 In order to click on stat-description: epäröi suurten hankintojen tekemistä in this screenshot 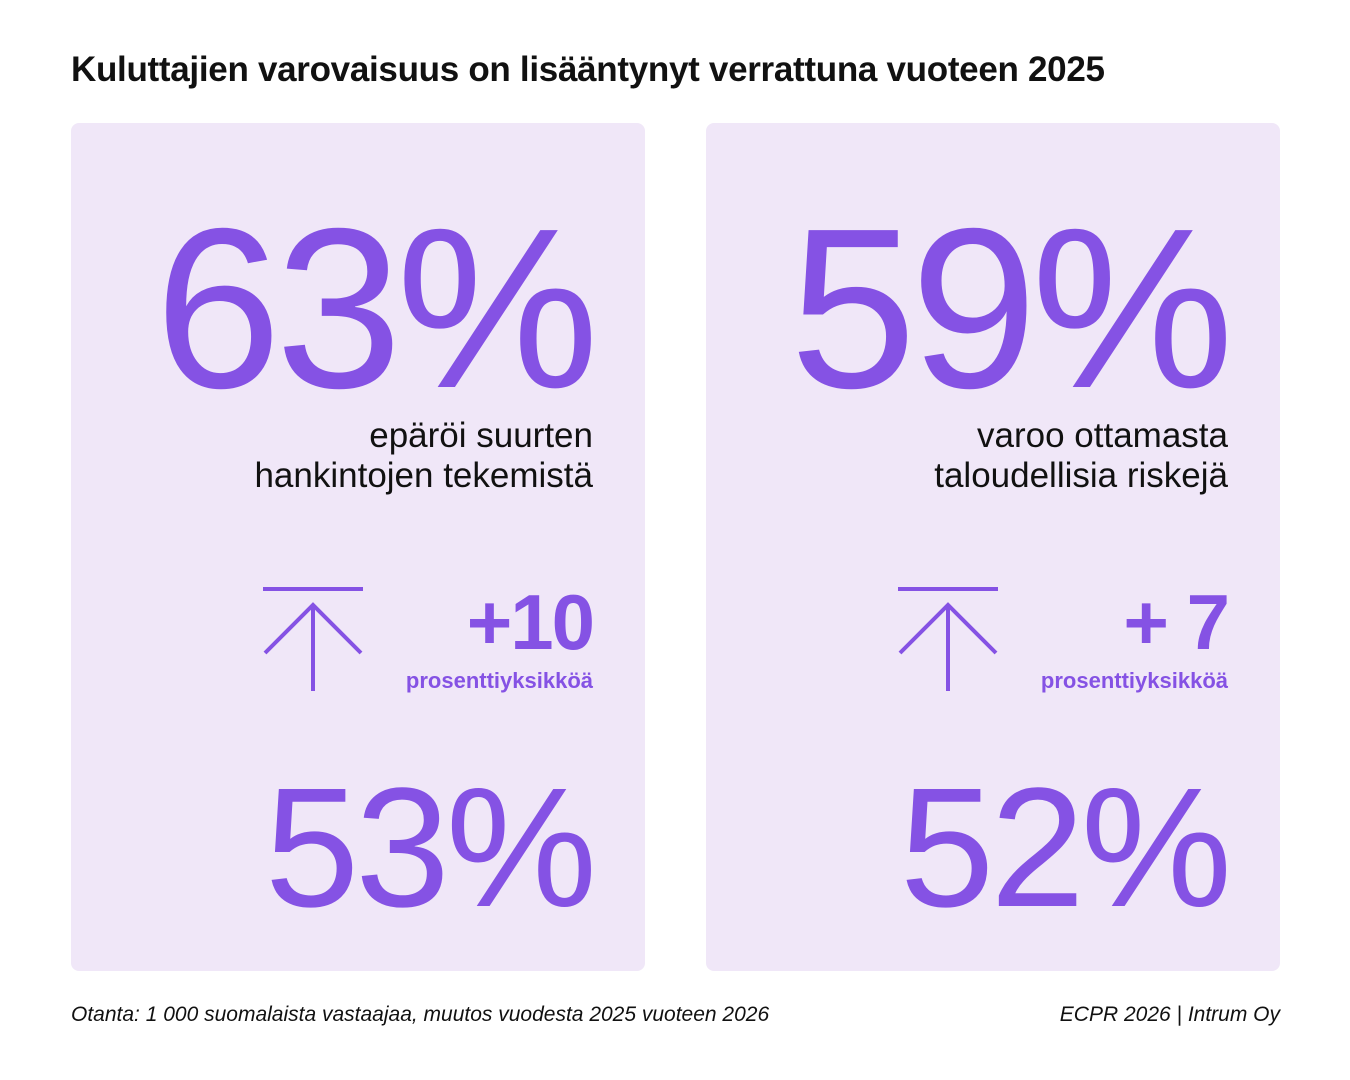, I will do `click(363, 455)`.